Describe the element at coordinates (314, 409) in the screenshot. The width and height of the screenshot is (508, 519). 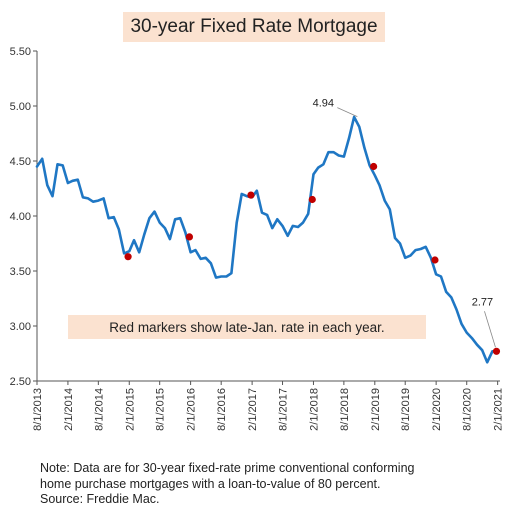
I see `x-tick-label: 2/1/2018` at that location.